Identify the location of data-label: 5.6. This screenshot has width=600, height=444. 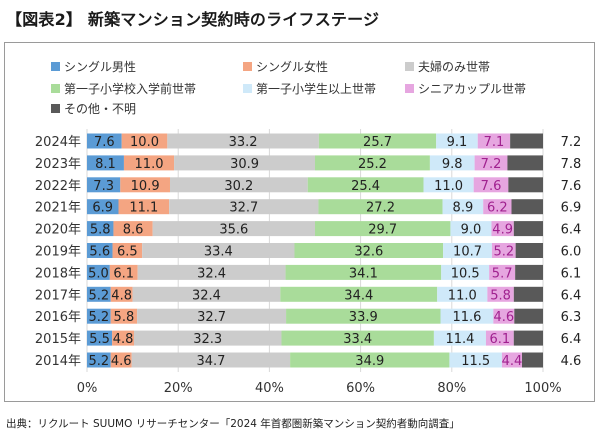
(99, 252).